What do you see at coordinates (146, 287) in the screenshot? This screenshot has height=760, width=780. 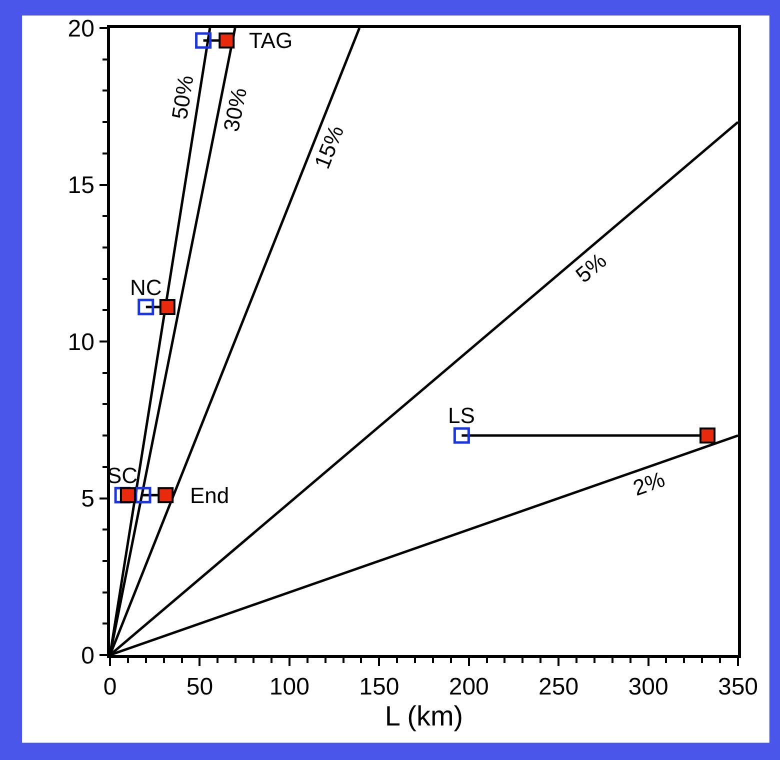 I see `annotation: NC` at bounding box center [146, 287].